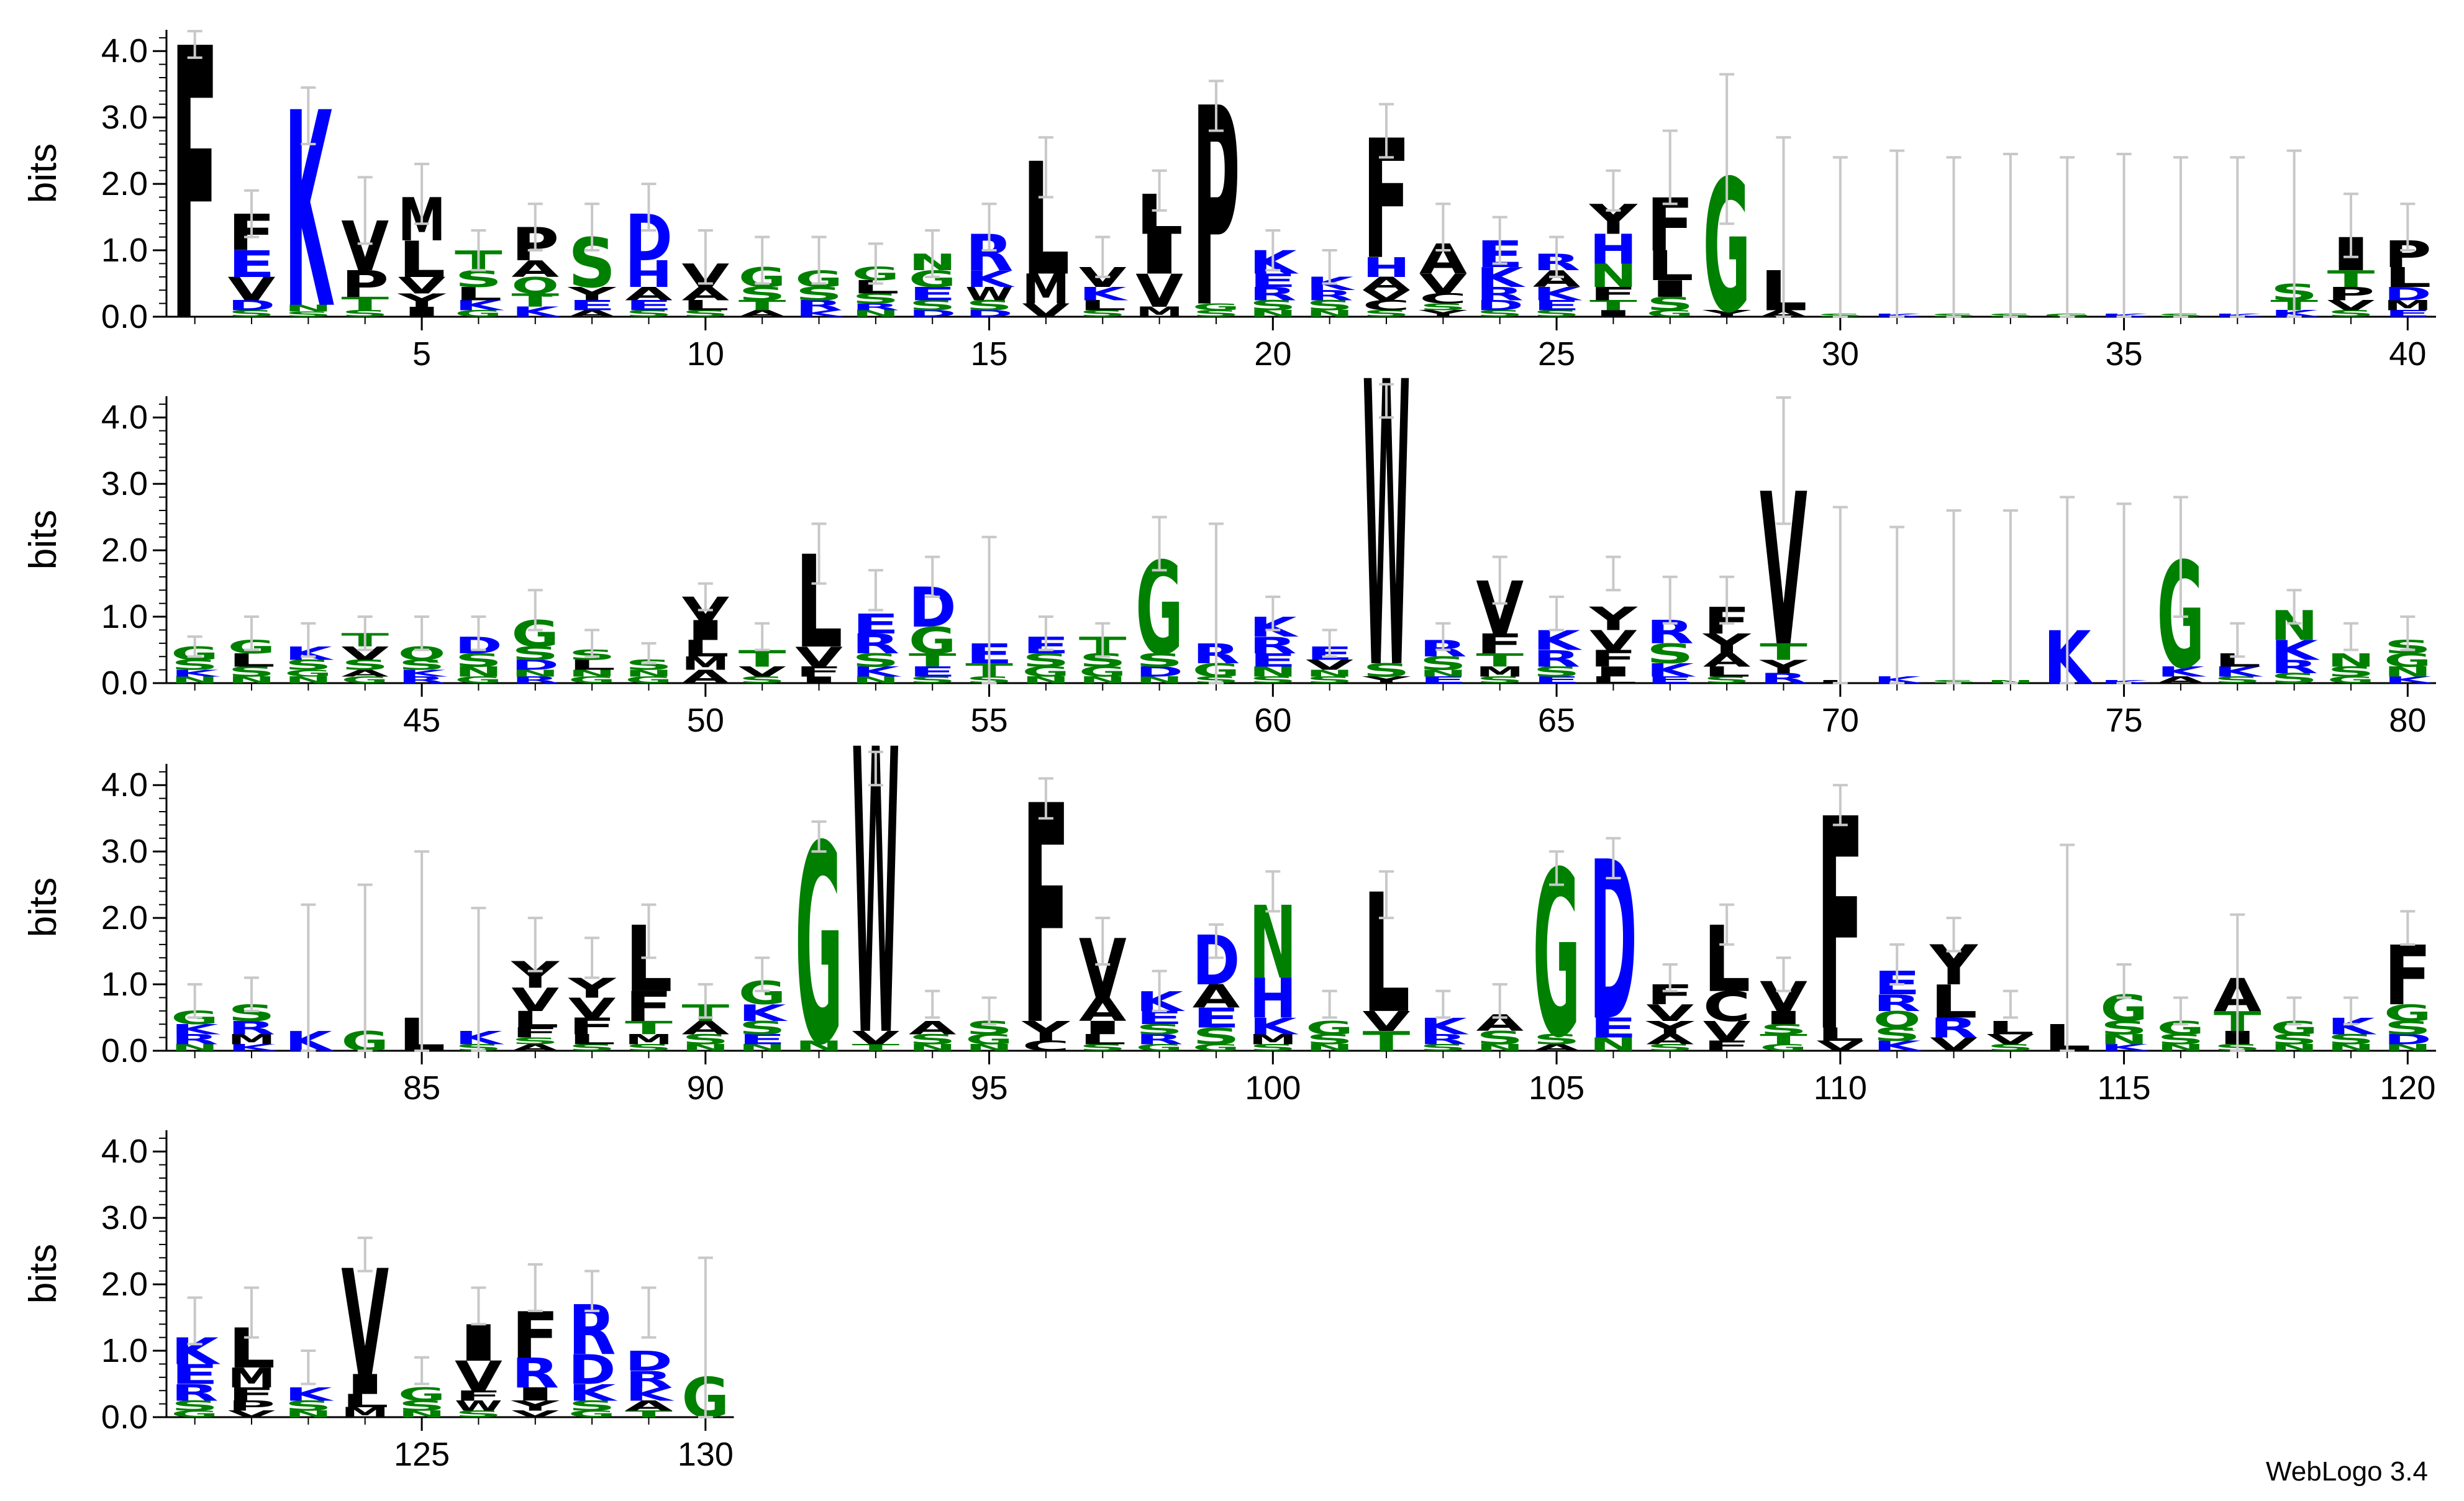 This screenshot has height=1501, width=2464. I want to click on logo-letter-Q: Q, so click(1897, 1020).